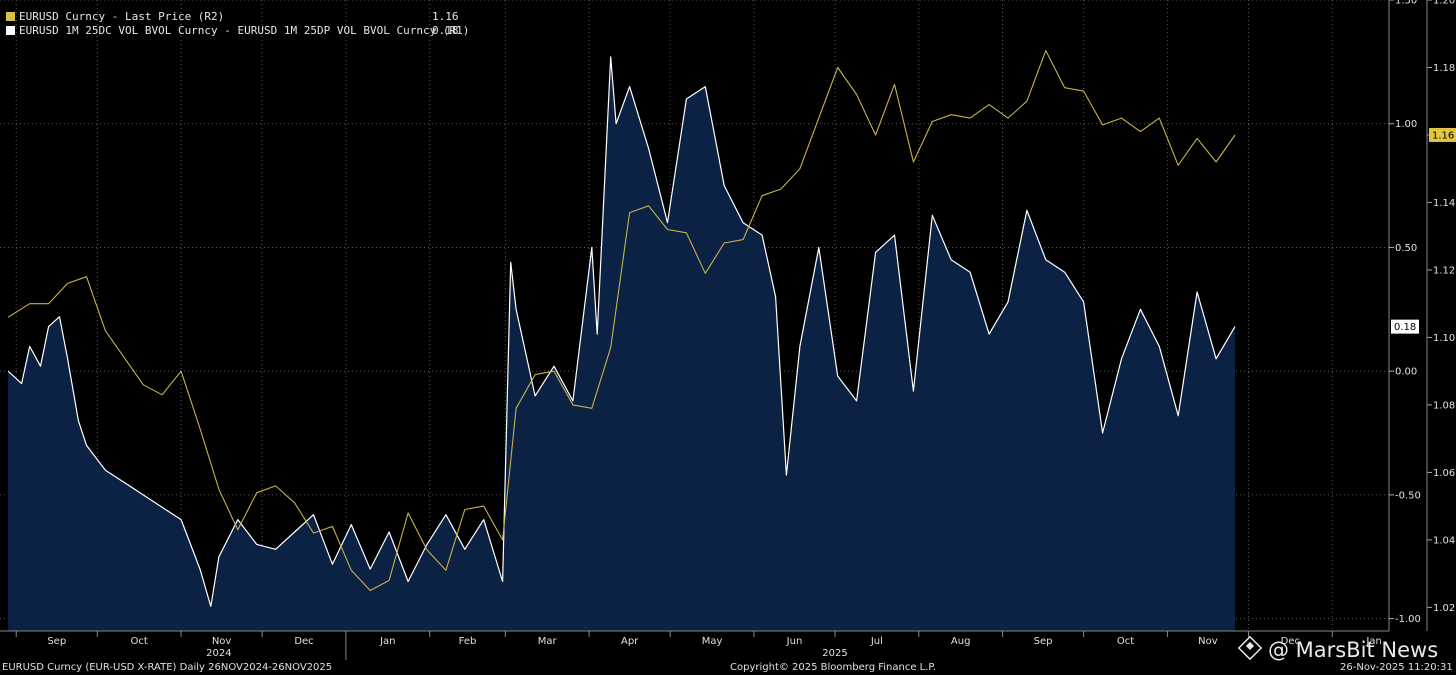 The image size is (1456, 675). I want to click on eurusd-last-value-box, so click(1442, 134).